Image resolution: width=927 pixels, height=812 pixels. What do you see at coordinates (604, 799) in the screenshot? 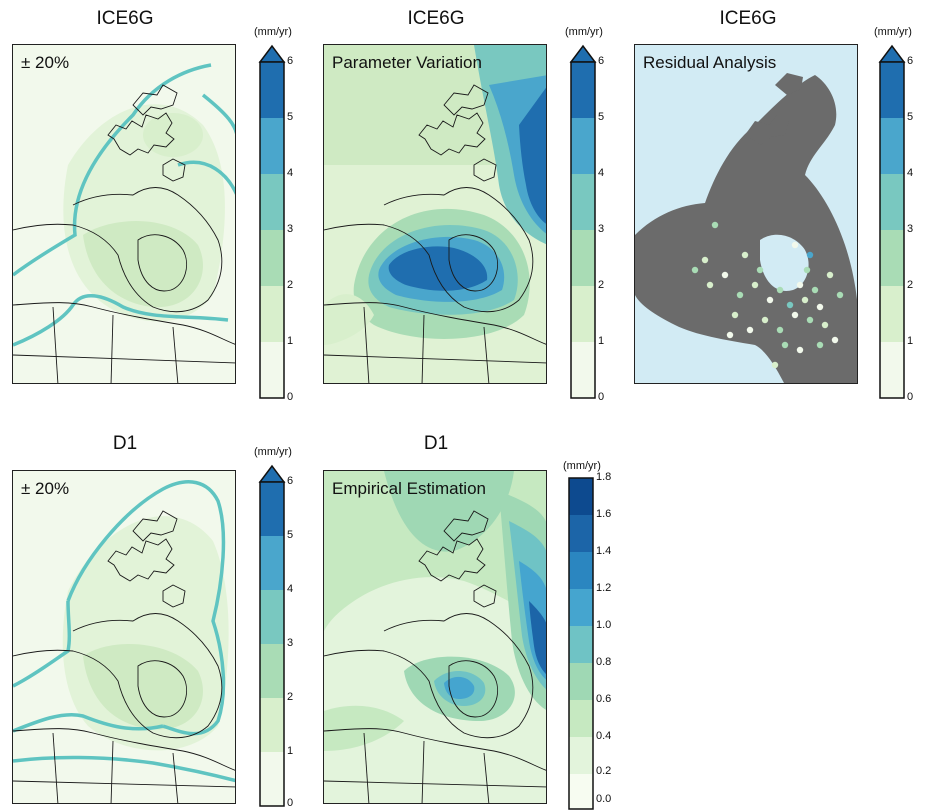
I see `colorbar-tick: 0.0` at bounding box center [604, 799].